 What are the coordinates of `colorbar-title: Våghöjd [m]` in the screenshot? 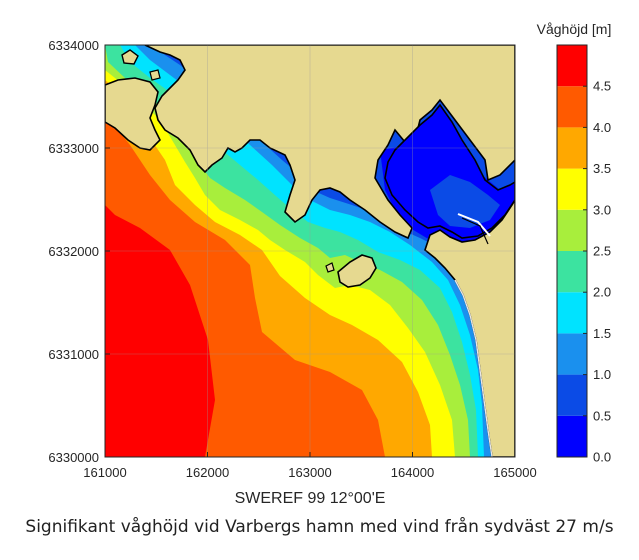 It's located at (574, 29).